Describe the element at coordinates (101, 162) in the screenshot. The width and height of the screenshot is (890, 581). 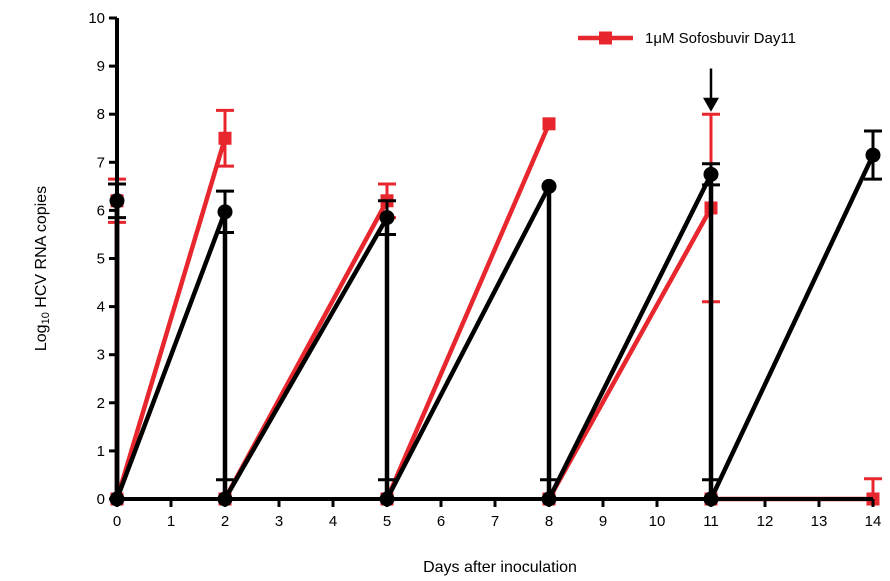
I see `y-tick-label: 7` at that location.